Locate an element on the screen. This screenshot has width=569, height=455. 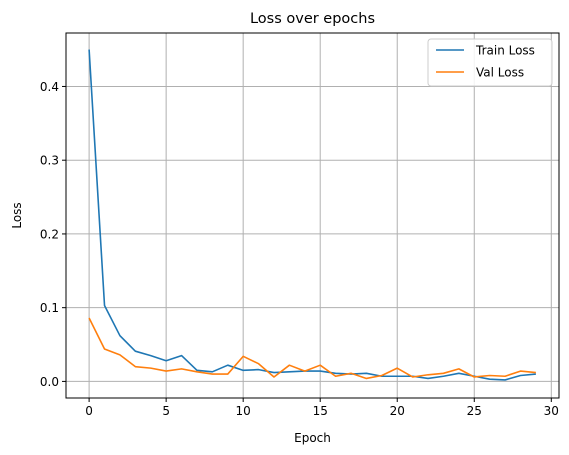
x-tick-label: 0 is located at coordinates (89, 411).